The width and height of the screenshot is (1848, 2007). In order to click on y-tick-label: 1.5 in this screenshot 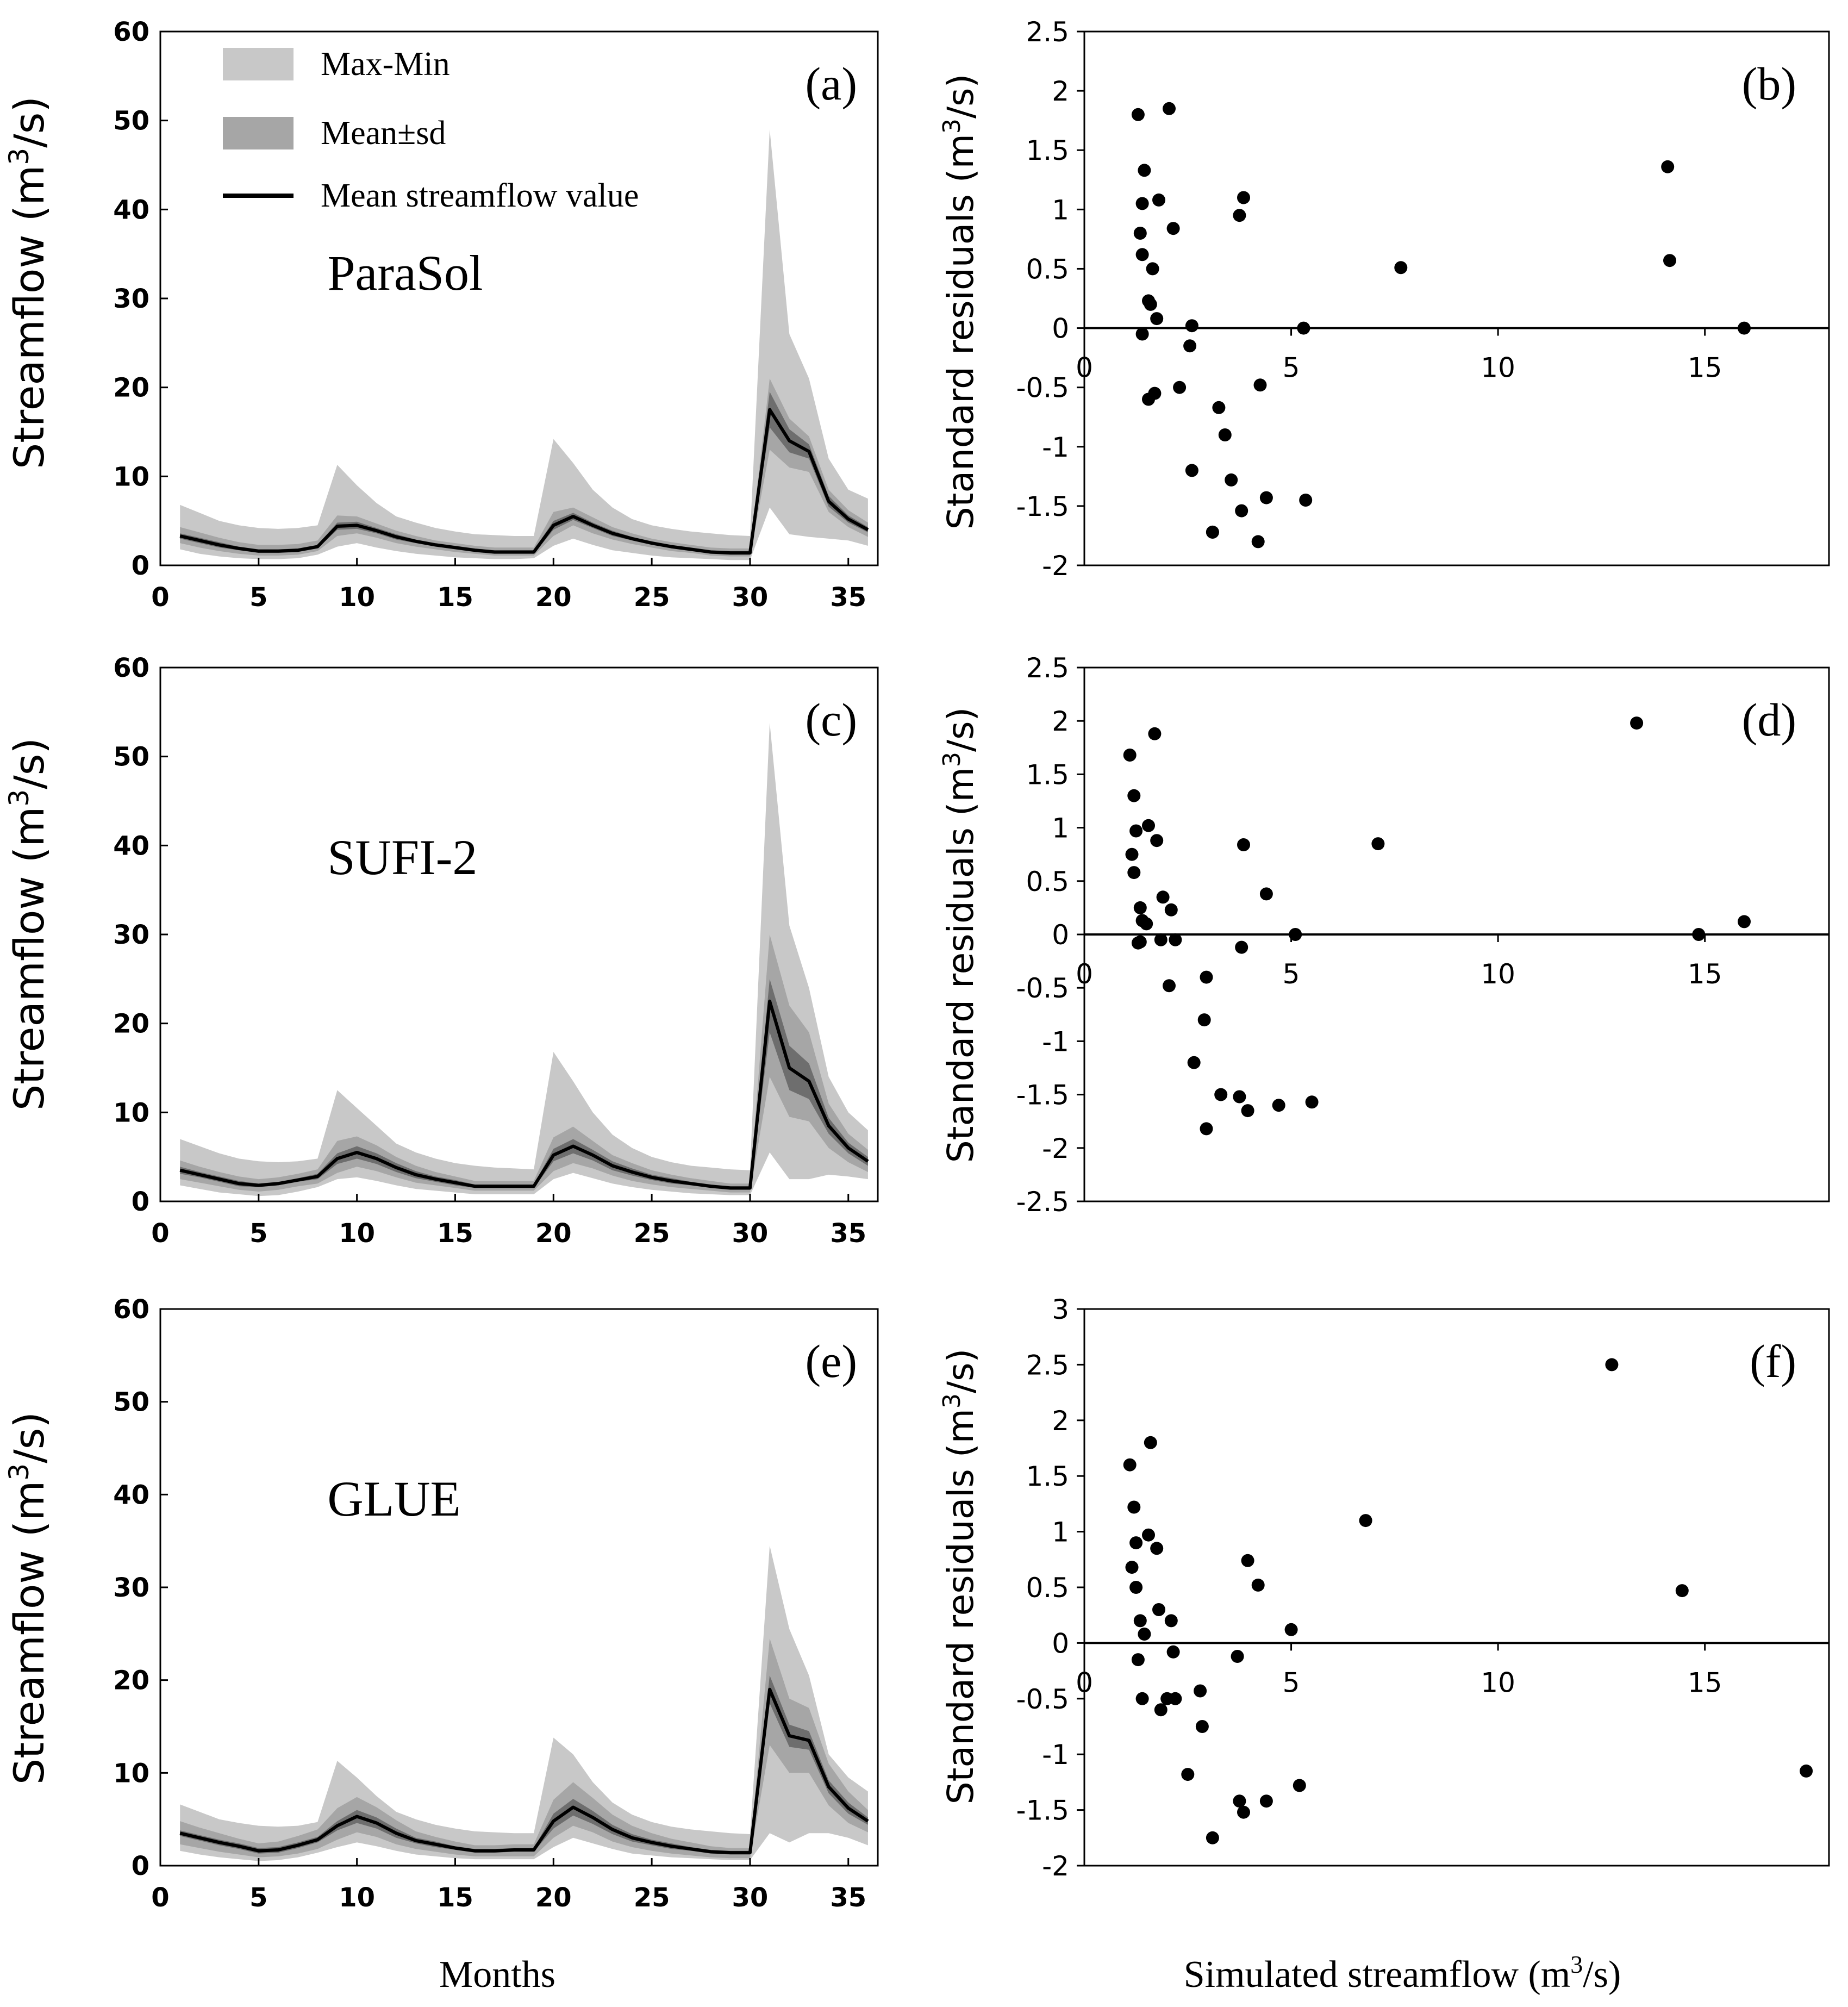, I will do `click(1047, 775)`.